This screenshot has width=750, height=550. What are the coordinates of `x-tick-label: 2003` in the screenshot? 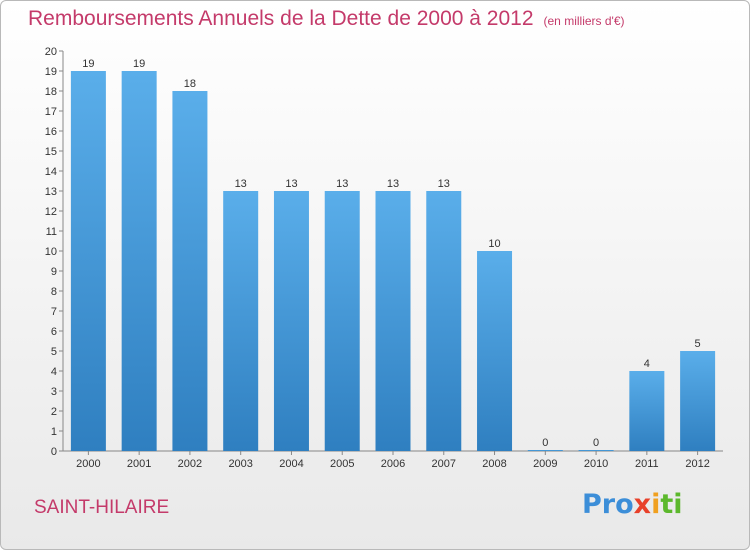 It's located at (240, 464).